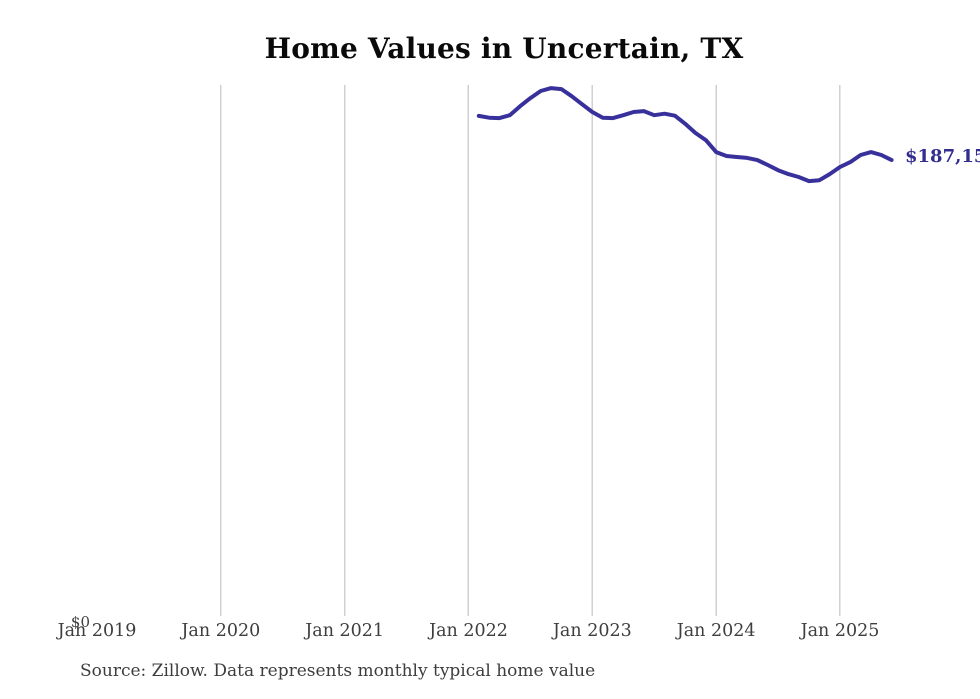  Describe the element at coordinates (96, 631) in the screenshot. I see `x-tick-jan-2019: Jan 2019` at that location.